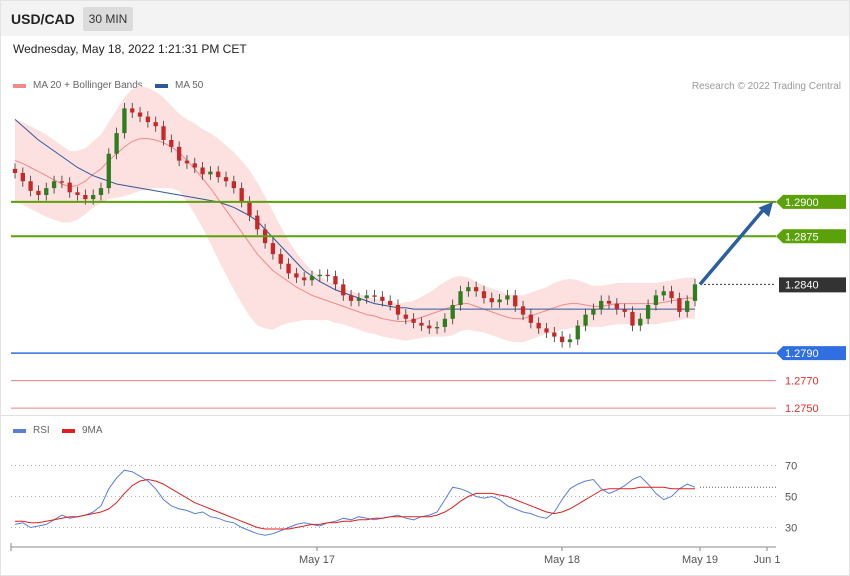  What do you see at coordinates (41, 430) in the screenshot?
I see `rsi-label: RSI` at bounding box center [41, 430].